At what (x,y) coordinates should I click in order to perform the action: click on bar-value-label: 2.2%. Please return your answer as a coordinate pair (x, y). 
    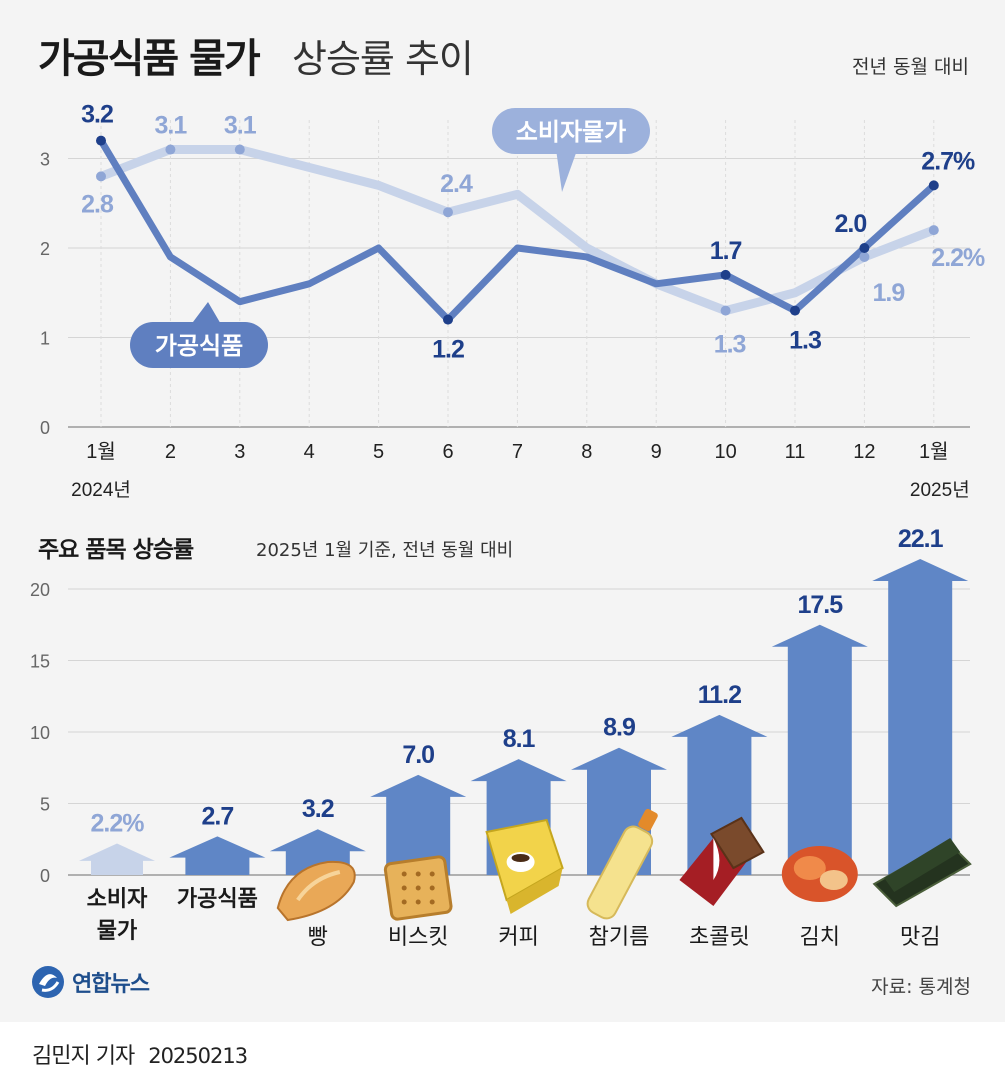
    Looking at the image, I should click on (118, 824).